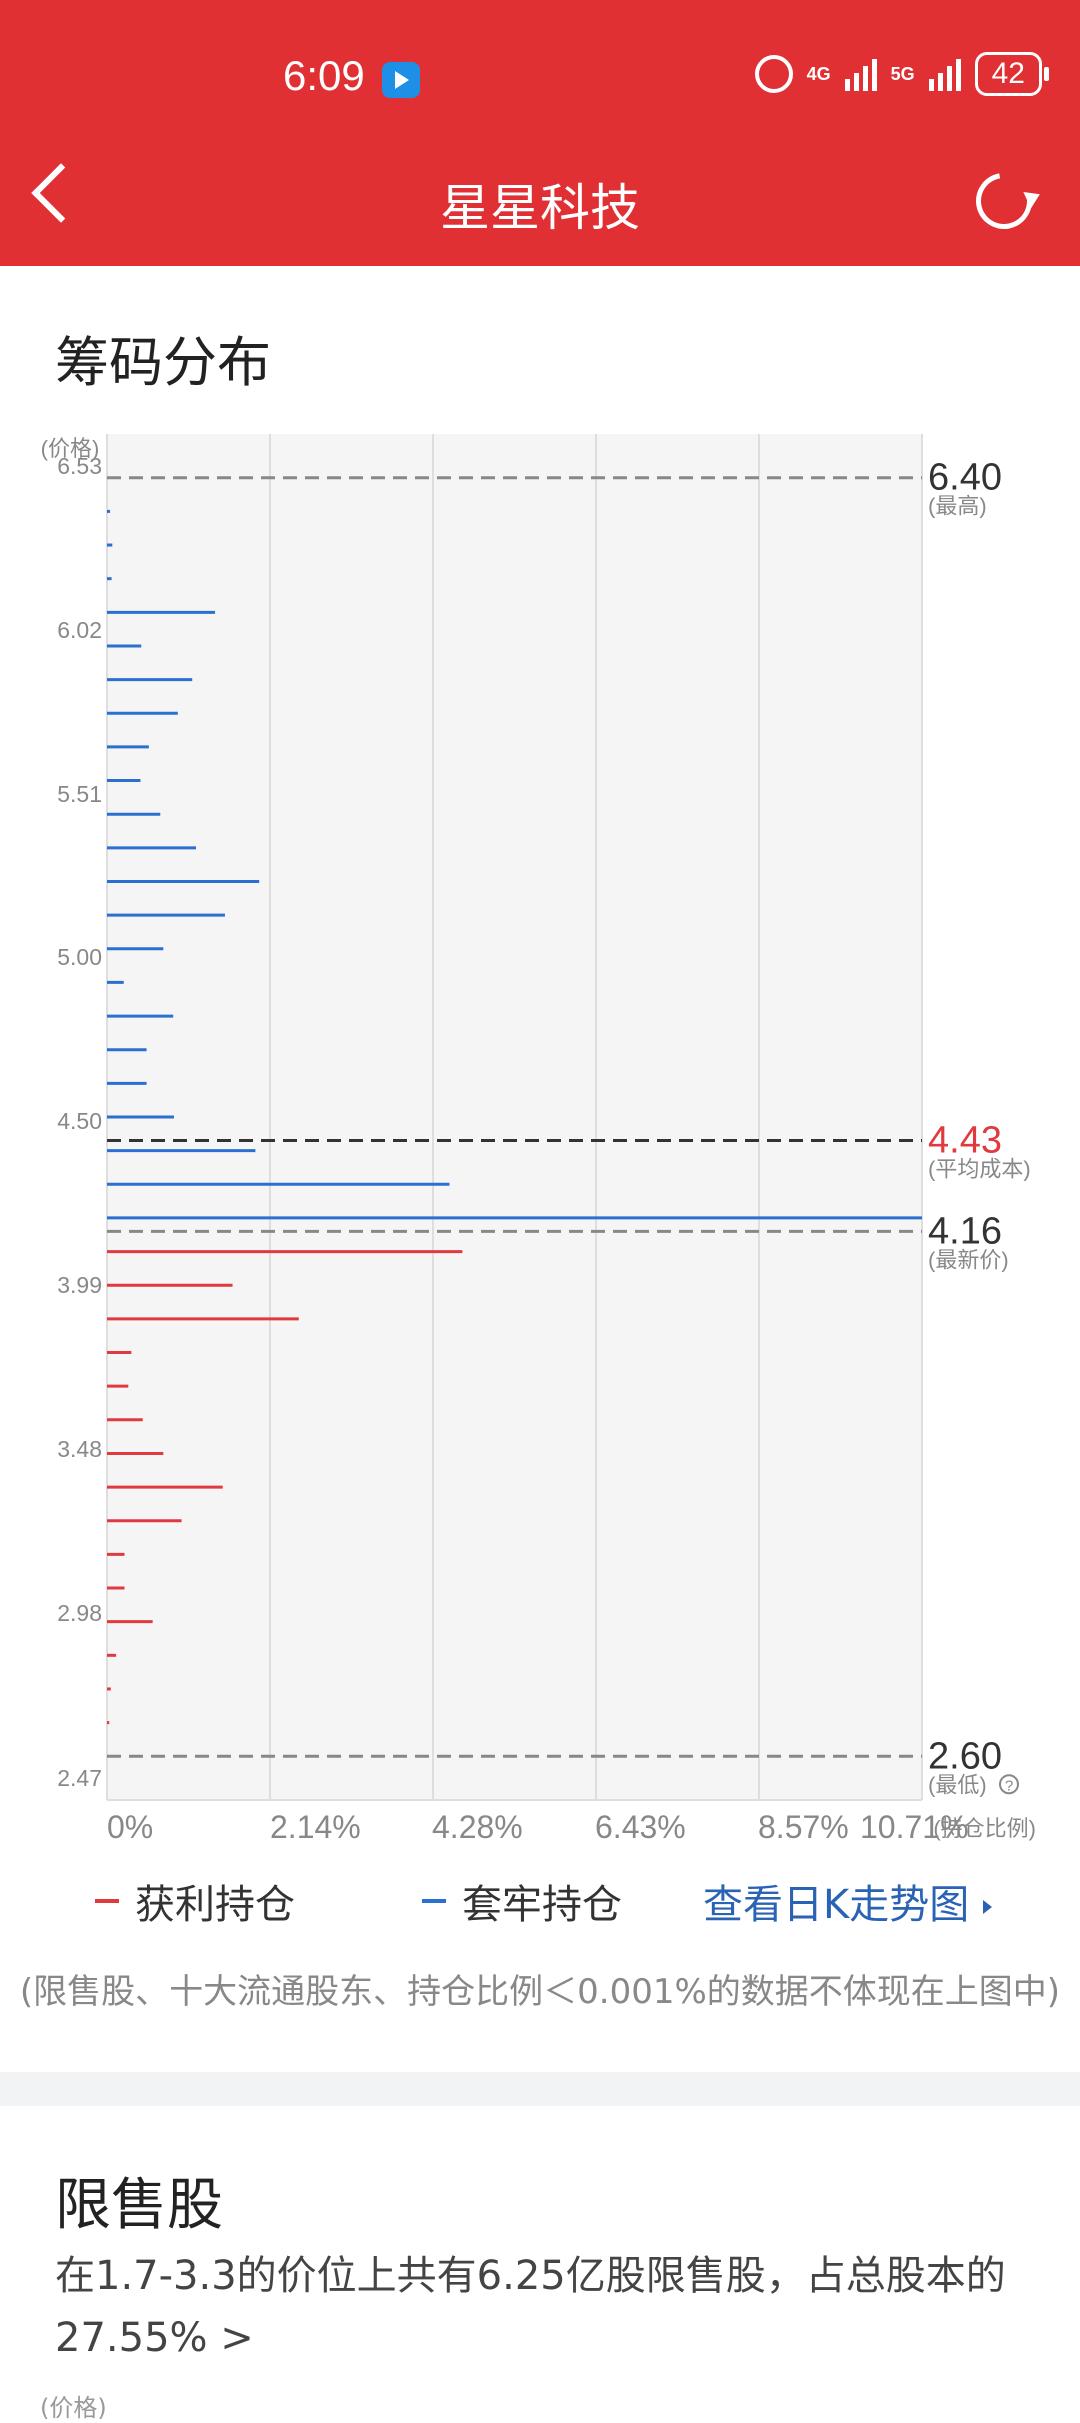 The height and width of the screenshot is (2423, 1080). What do you see at coordinates (540, 208) in the screenshot?
I see `page-title: 星星科技` at bounding box center [540, 208].